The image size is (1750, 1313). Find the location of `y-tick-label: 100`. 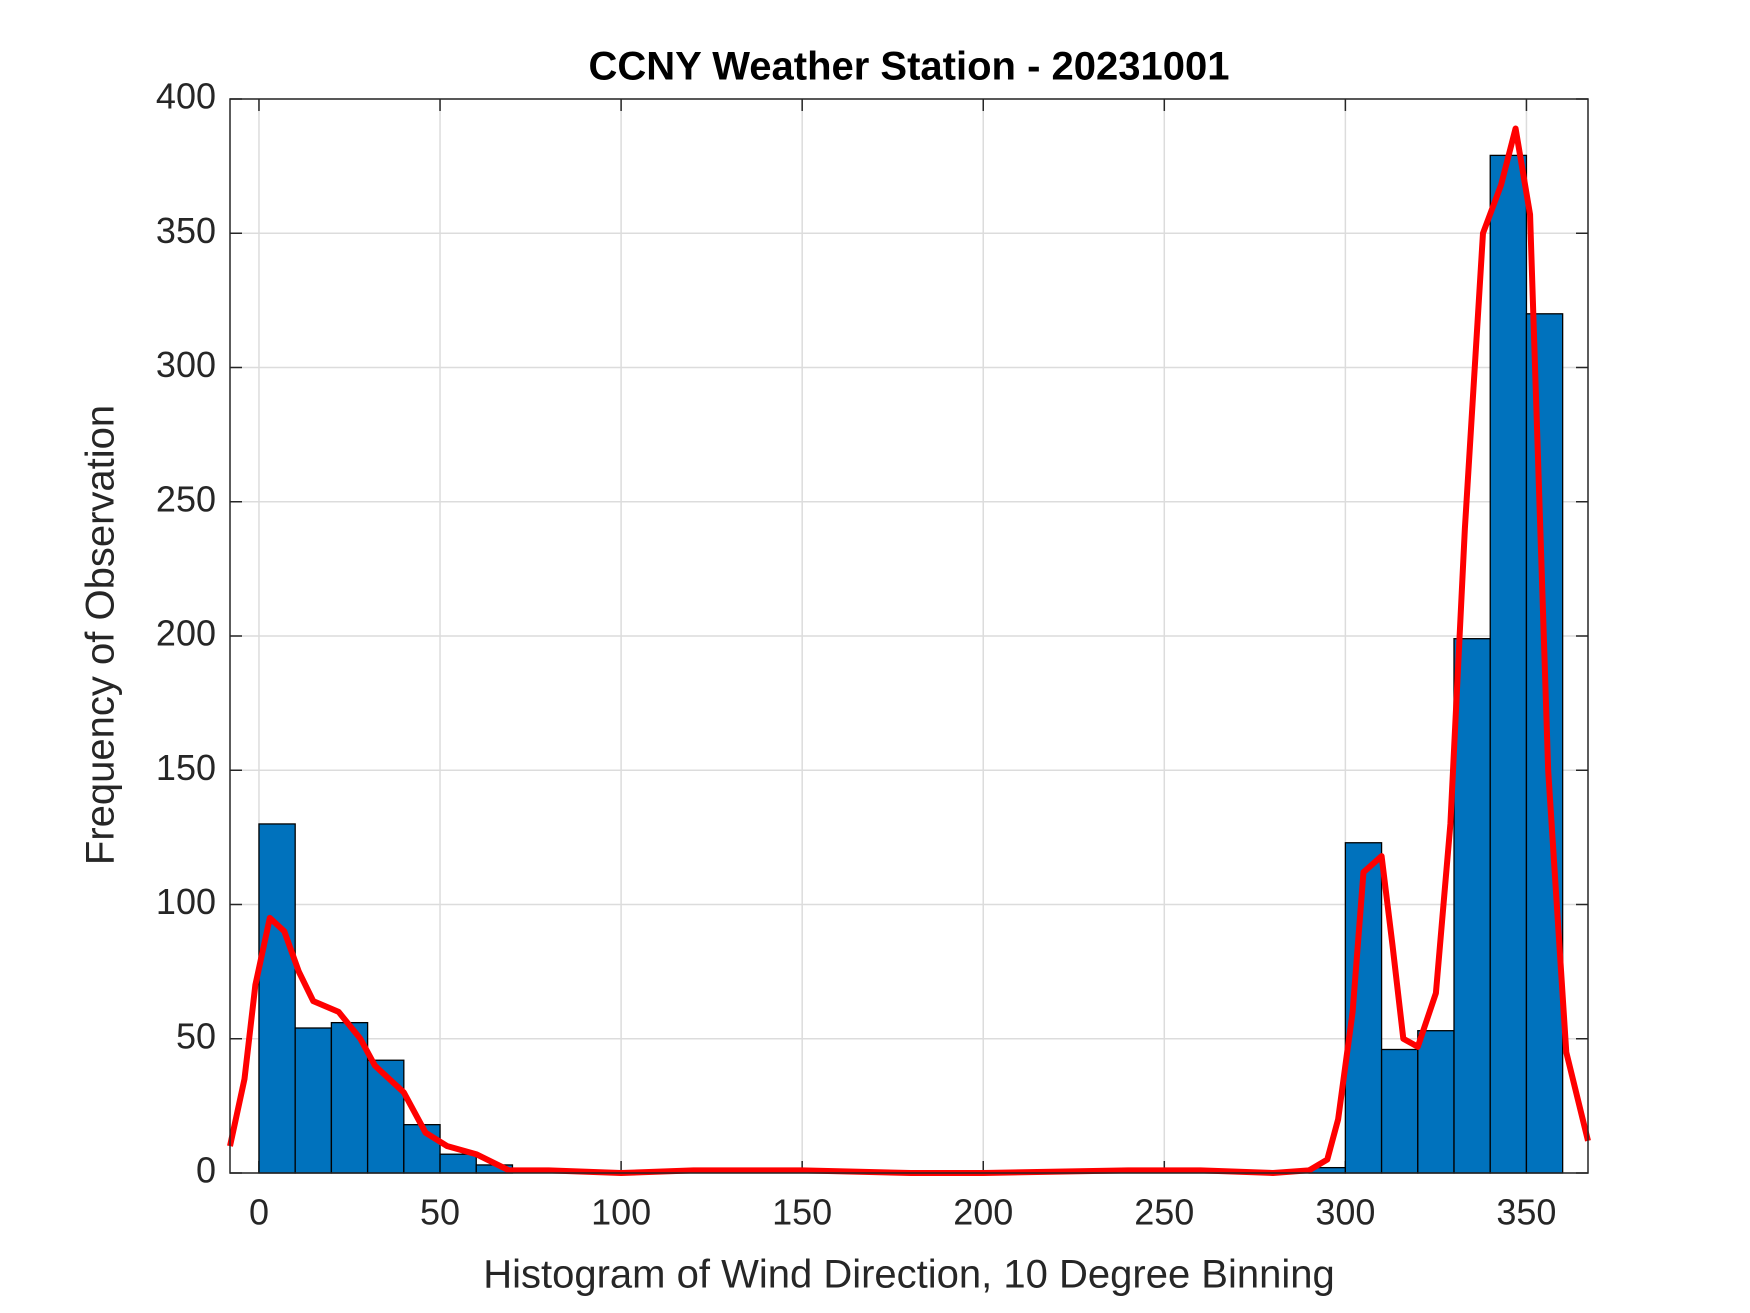

y-tick-label: 100 is located at coordinates (186, 901).